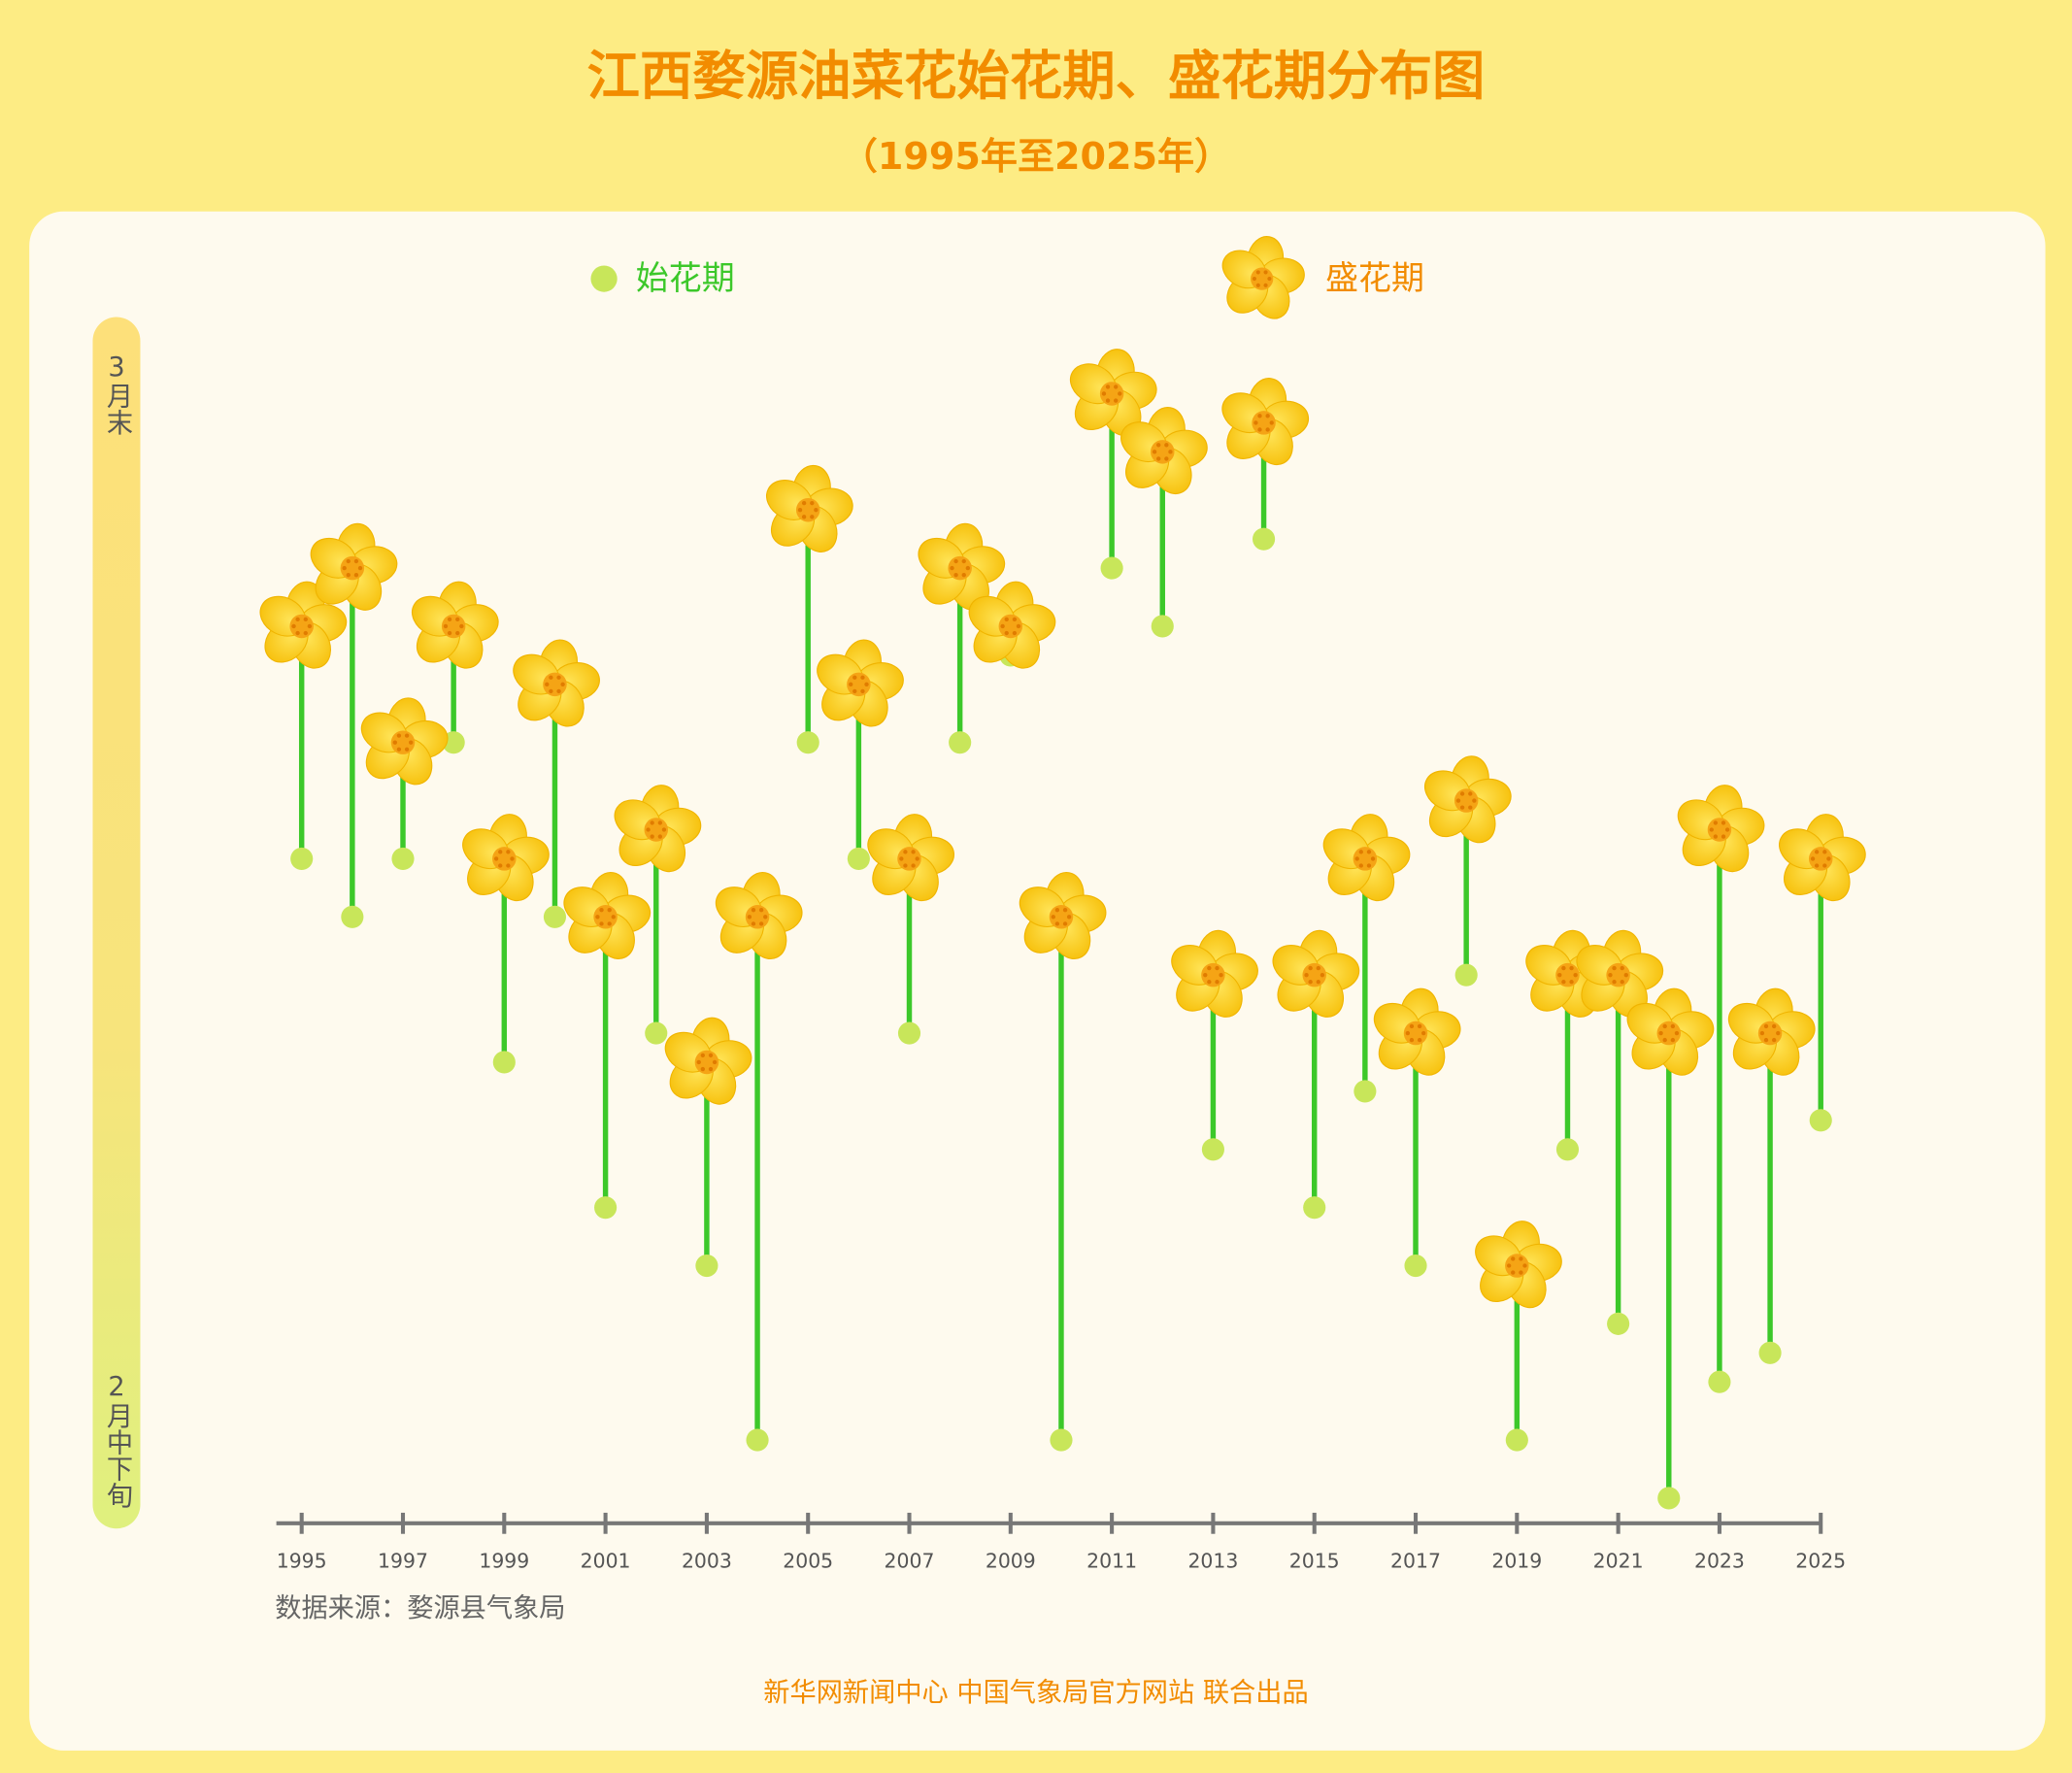 This screenshot has width=2072, height=1773. What do you see at coordinates (808, 1561) in the screenshot?
I see `x-tick-label: 2005` at bounding box center [808, 1561].